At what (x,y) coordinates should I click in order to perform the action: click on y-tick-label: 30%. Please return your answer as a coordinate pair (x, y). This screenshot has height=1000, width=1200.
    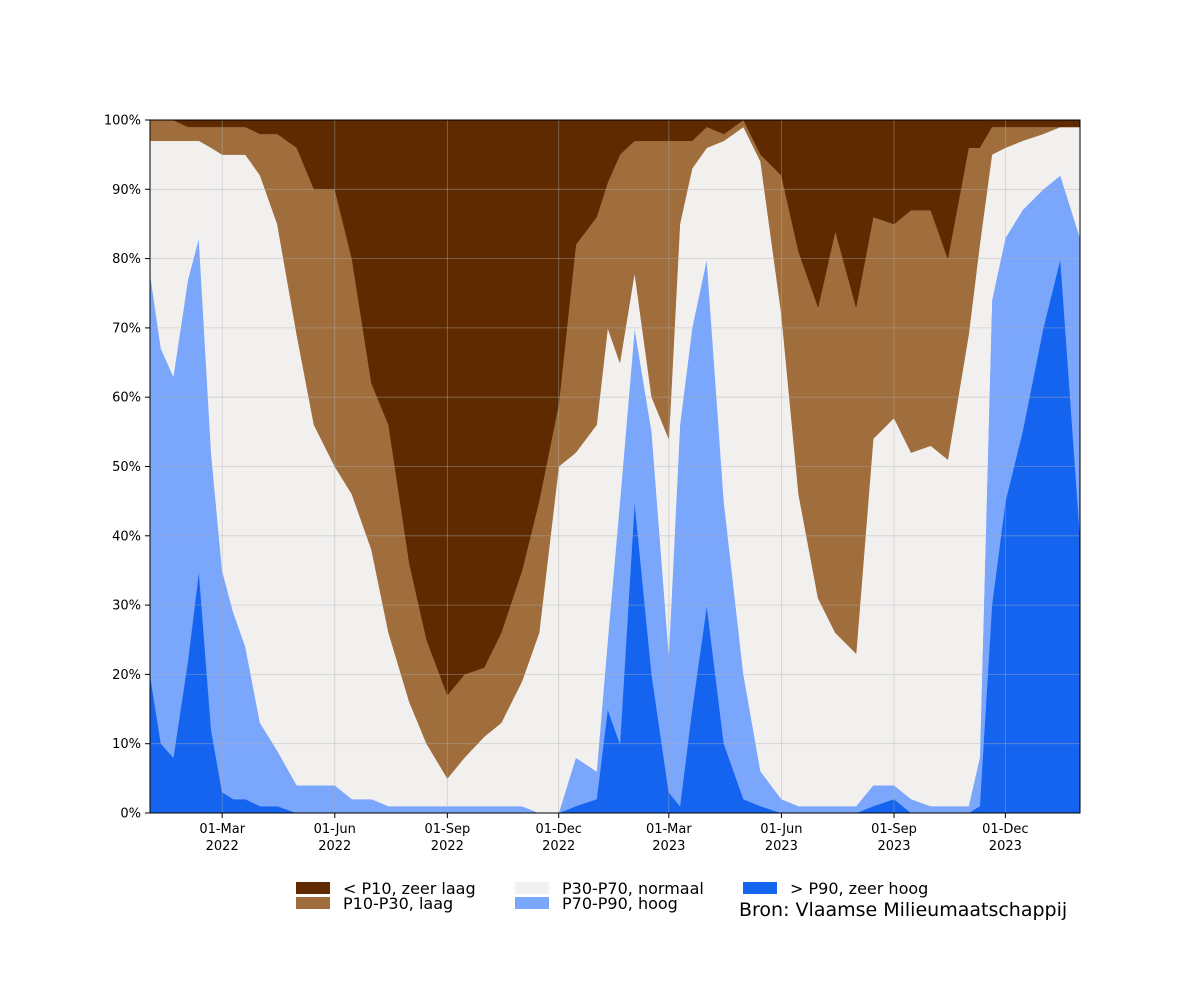
    Looking at the image, I should click on (126, 606).